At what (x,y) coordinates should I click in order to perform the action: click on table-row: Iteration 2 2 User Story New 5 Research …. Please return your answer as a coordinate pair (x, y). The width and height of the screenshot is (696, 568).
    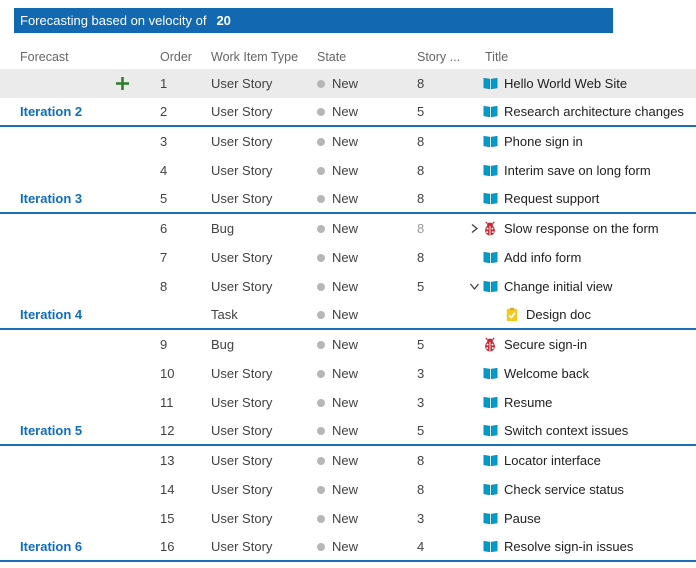
    Looking at the image, I should click on (348, 112).